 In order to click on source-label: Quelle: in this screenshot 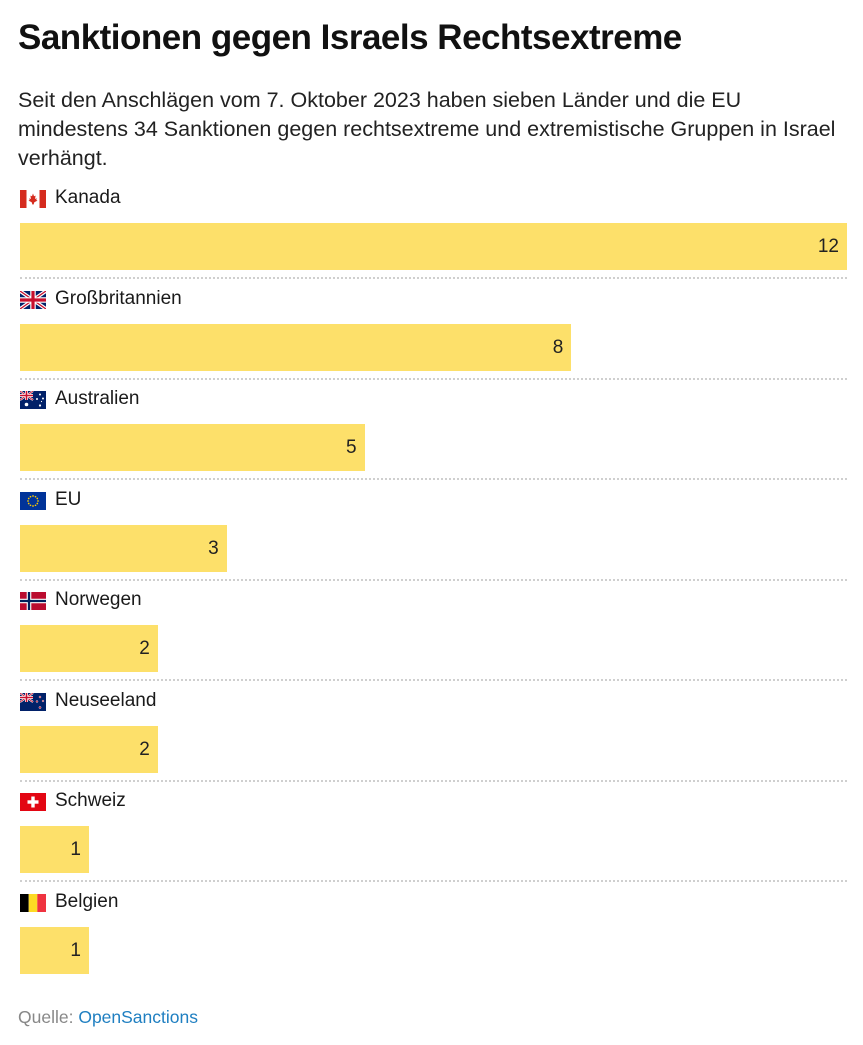, I will do `click(46, 1017)`.